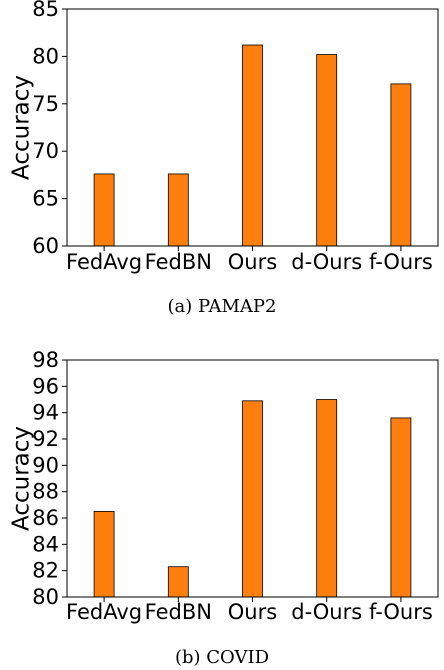  What do you see at coordinates (45, 413) in the screenshot?
I see `y-tick-label: 94` at bounding box center [45, 413].